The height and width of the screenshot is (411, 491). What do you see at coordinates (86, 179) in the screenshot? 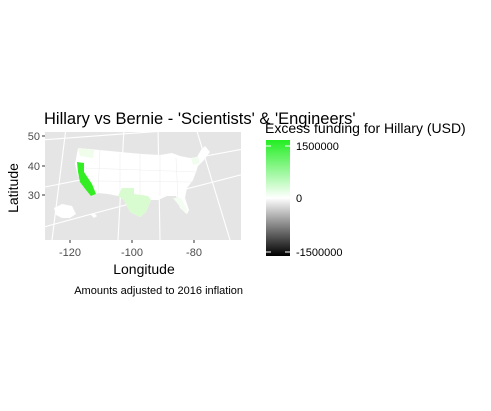
I see `state-california` at bounding box center [86, 179].